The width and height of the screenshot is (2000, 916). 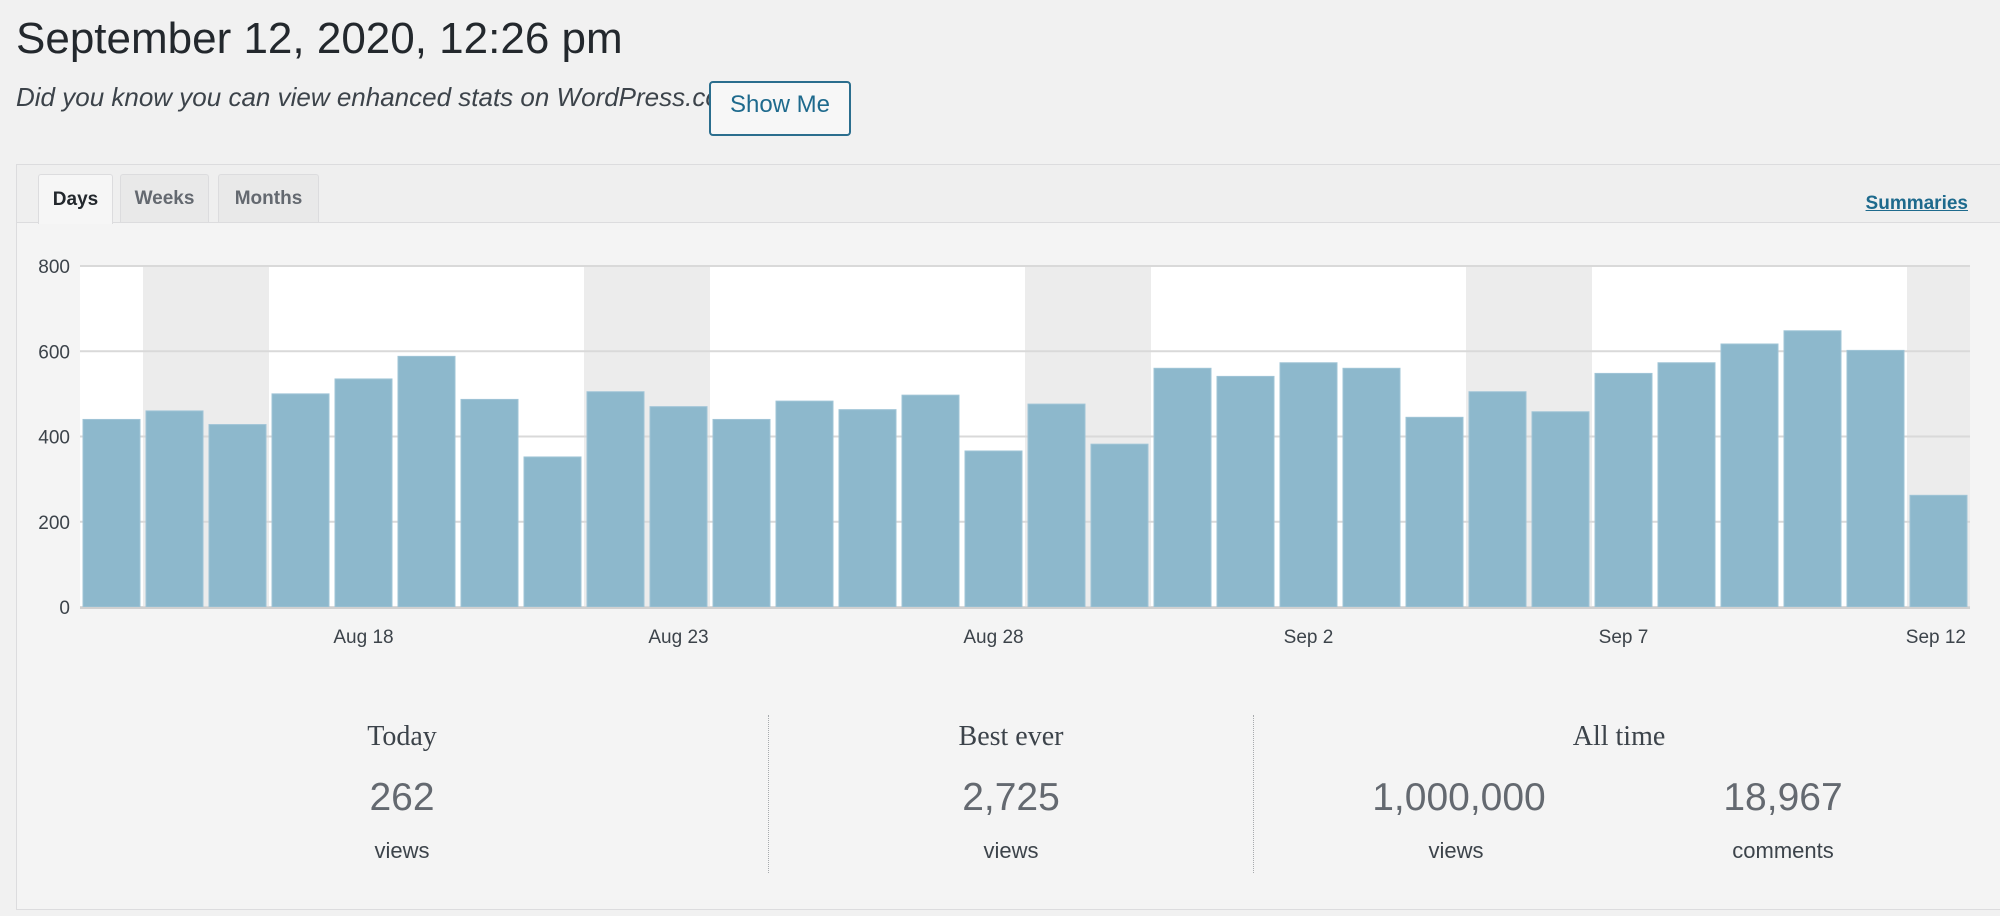 What do you see at coordinates (402, 850) in the screenshot?
I see `today-views-unit: views` at bounding box center [402, 850].